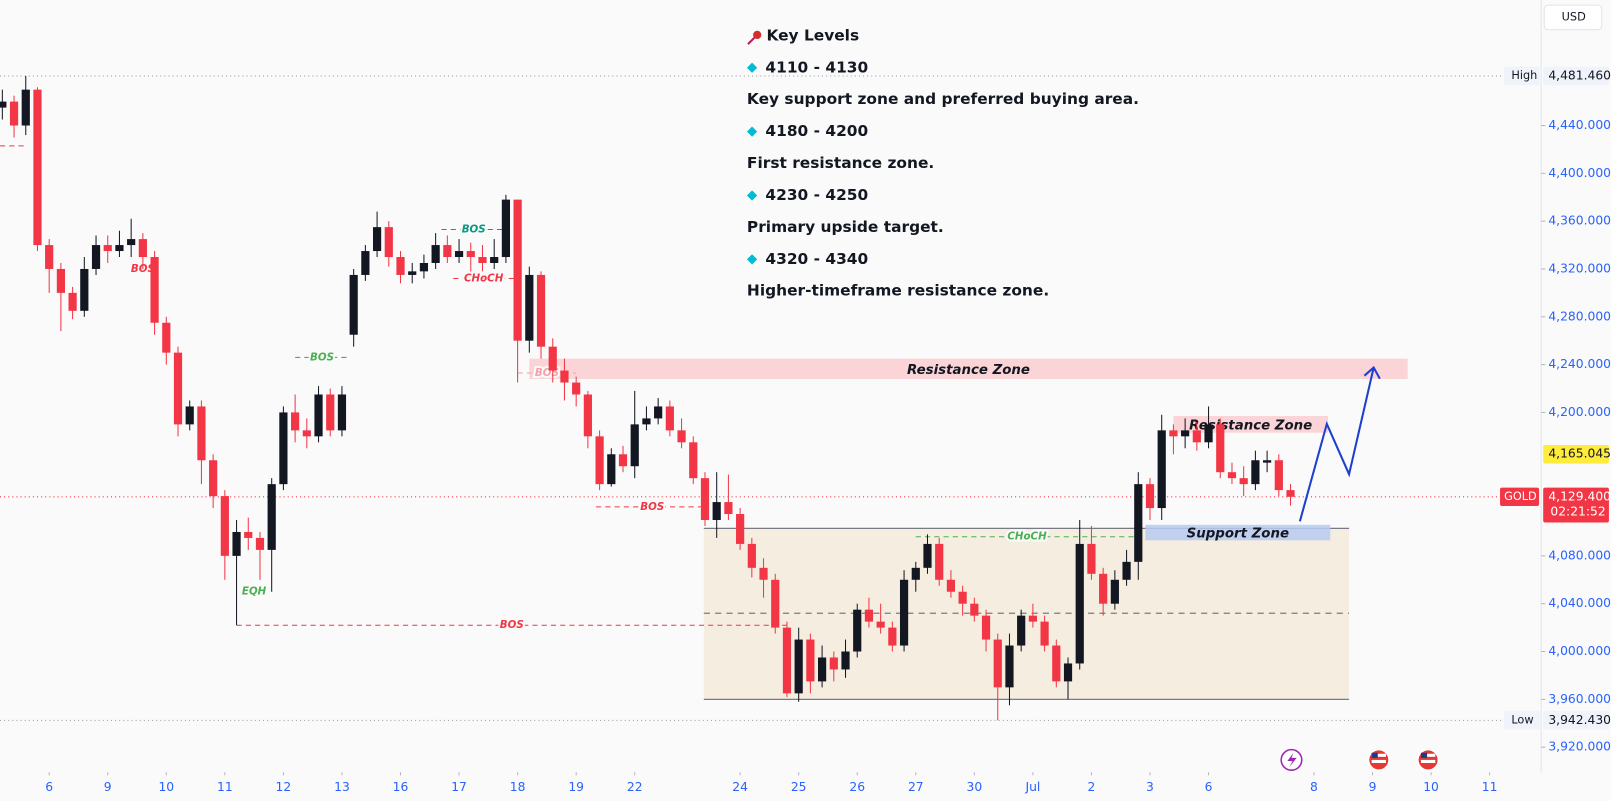  What do you see at coordinates (816, 67) in the screenshot?
I see `level-range: 4110 - 4130` at bounding box center [816, 67].